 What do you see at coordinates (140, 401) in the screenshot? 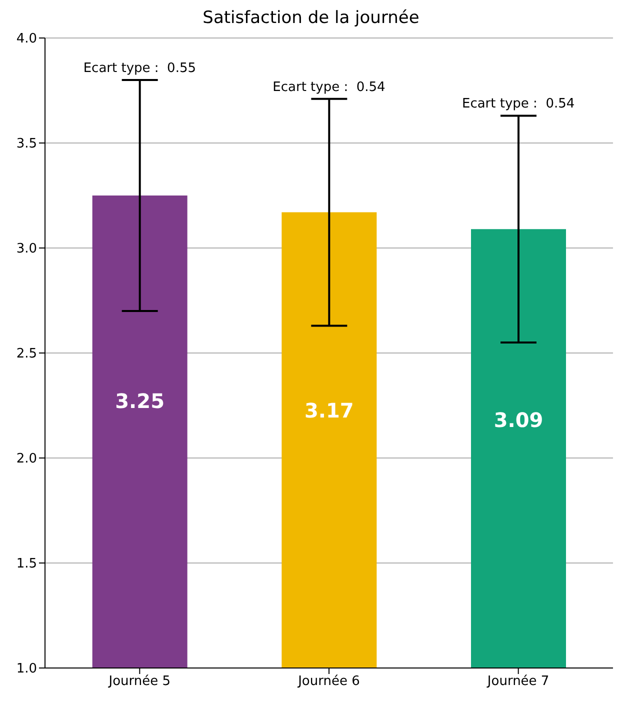
I see `data-label: 3.25` at bounding box center [140, 401].